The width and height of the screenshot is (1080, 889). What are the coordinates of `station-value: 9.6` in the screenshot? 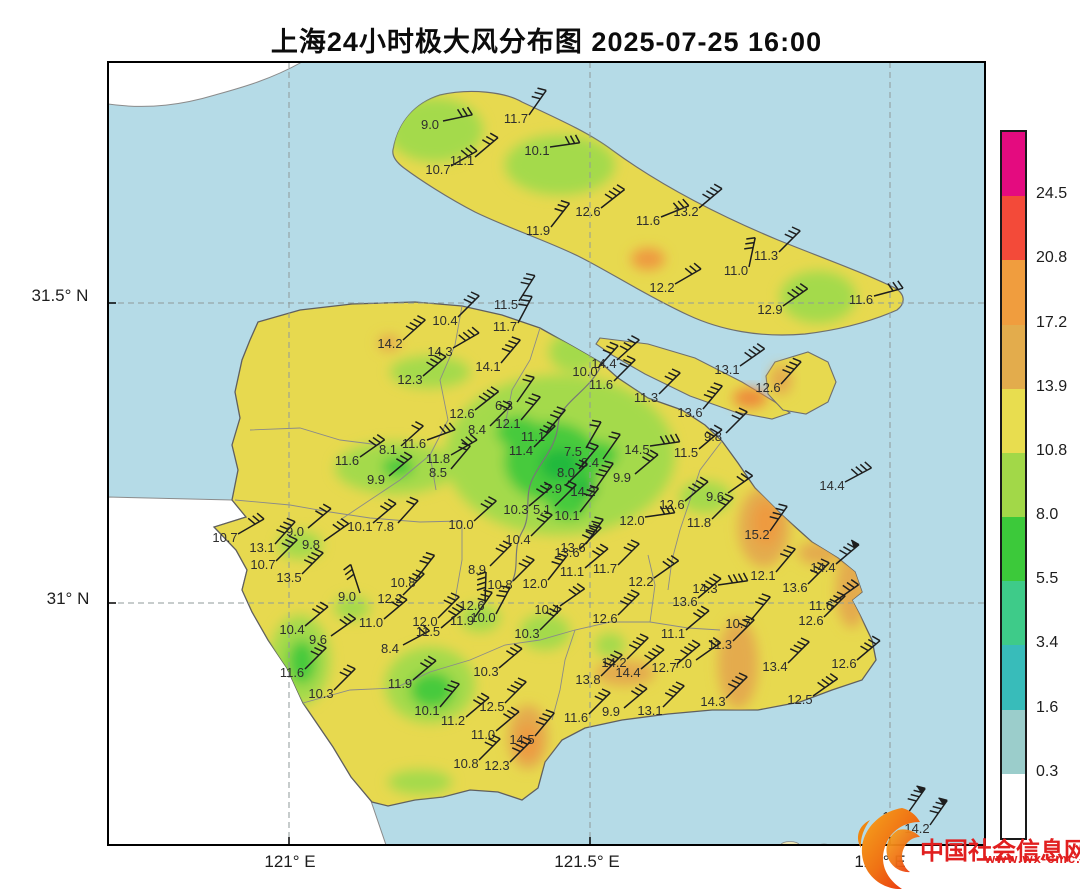 It's located at (715, 496).